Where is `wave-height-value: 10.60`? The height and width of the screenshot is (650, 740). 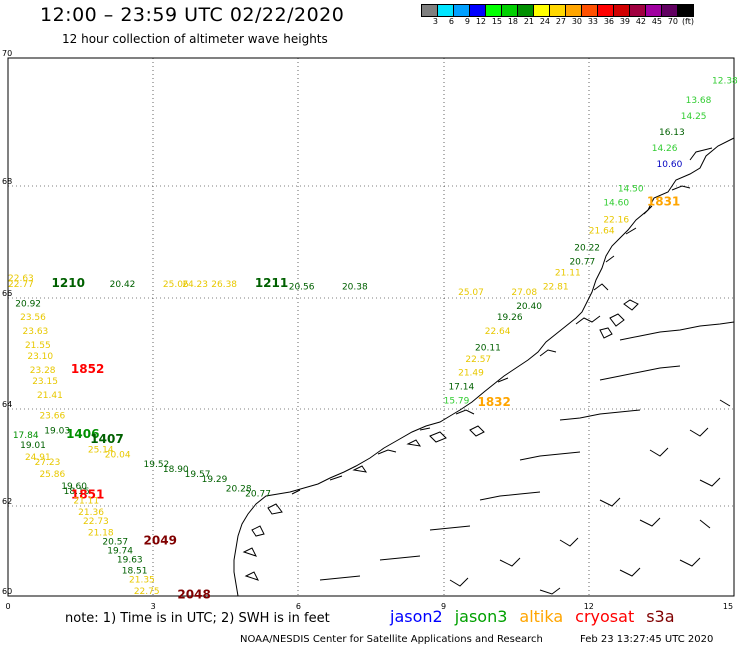
wave-height-value: 10.60 is located at coordinates (670, 165).